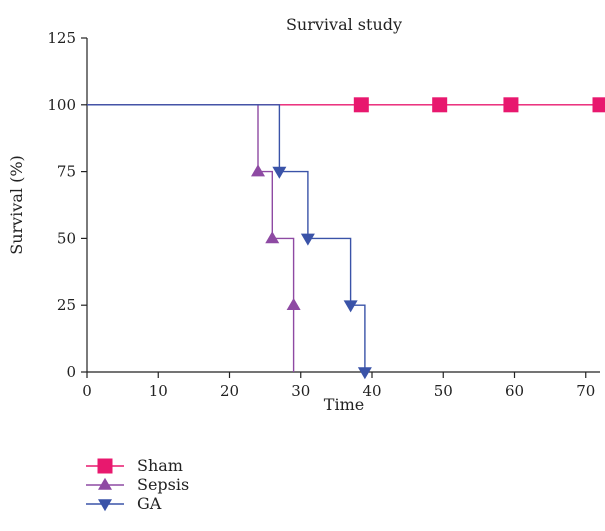 The image size is (605, 531). What do you see at coordinates (66, 172) in the screenshot?
I see `y-tick-label: 75` at bounding box center [66, 172].